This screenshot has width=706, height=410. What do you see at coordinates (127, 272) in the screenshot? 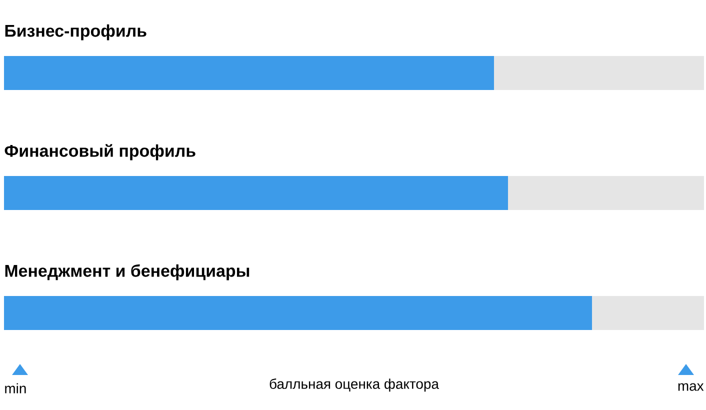
I see `y-tick-label: Менеджмент и бенефициары` at bounding box center [127, 272].